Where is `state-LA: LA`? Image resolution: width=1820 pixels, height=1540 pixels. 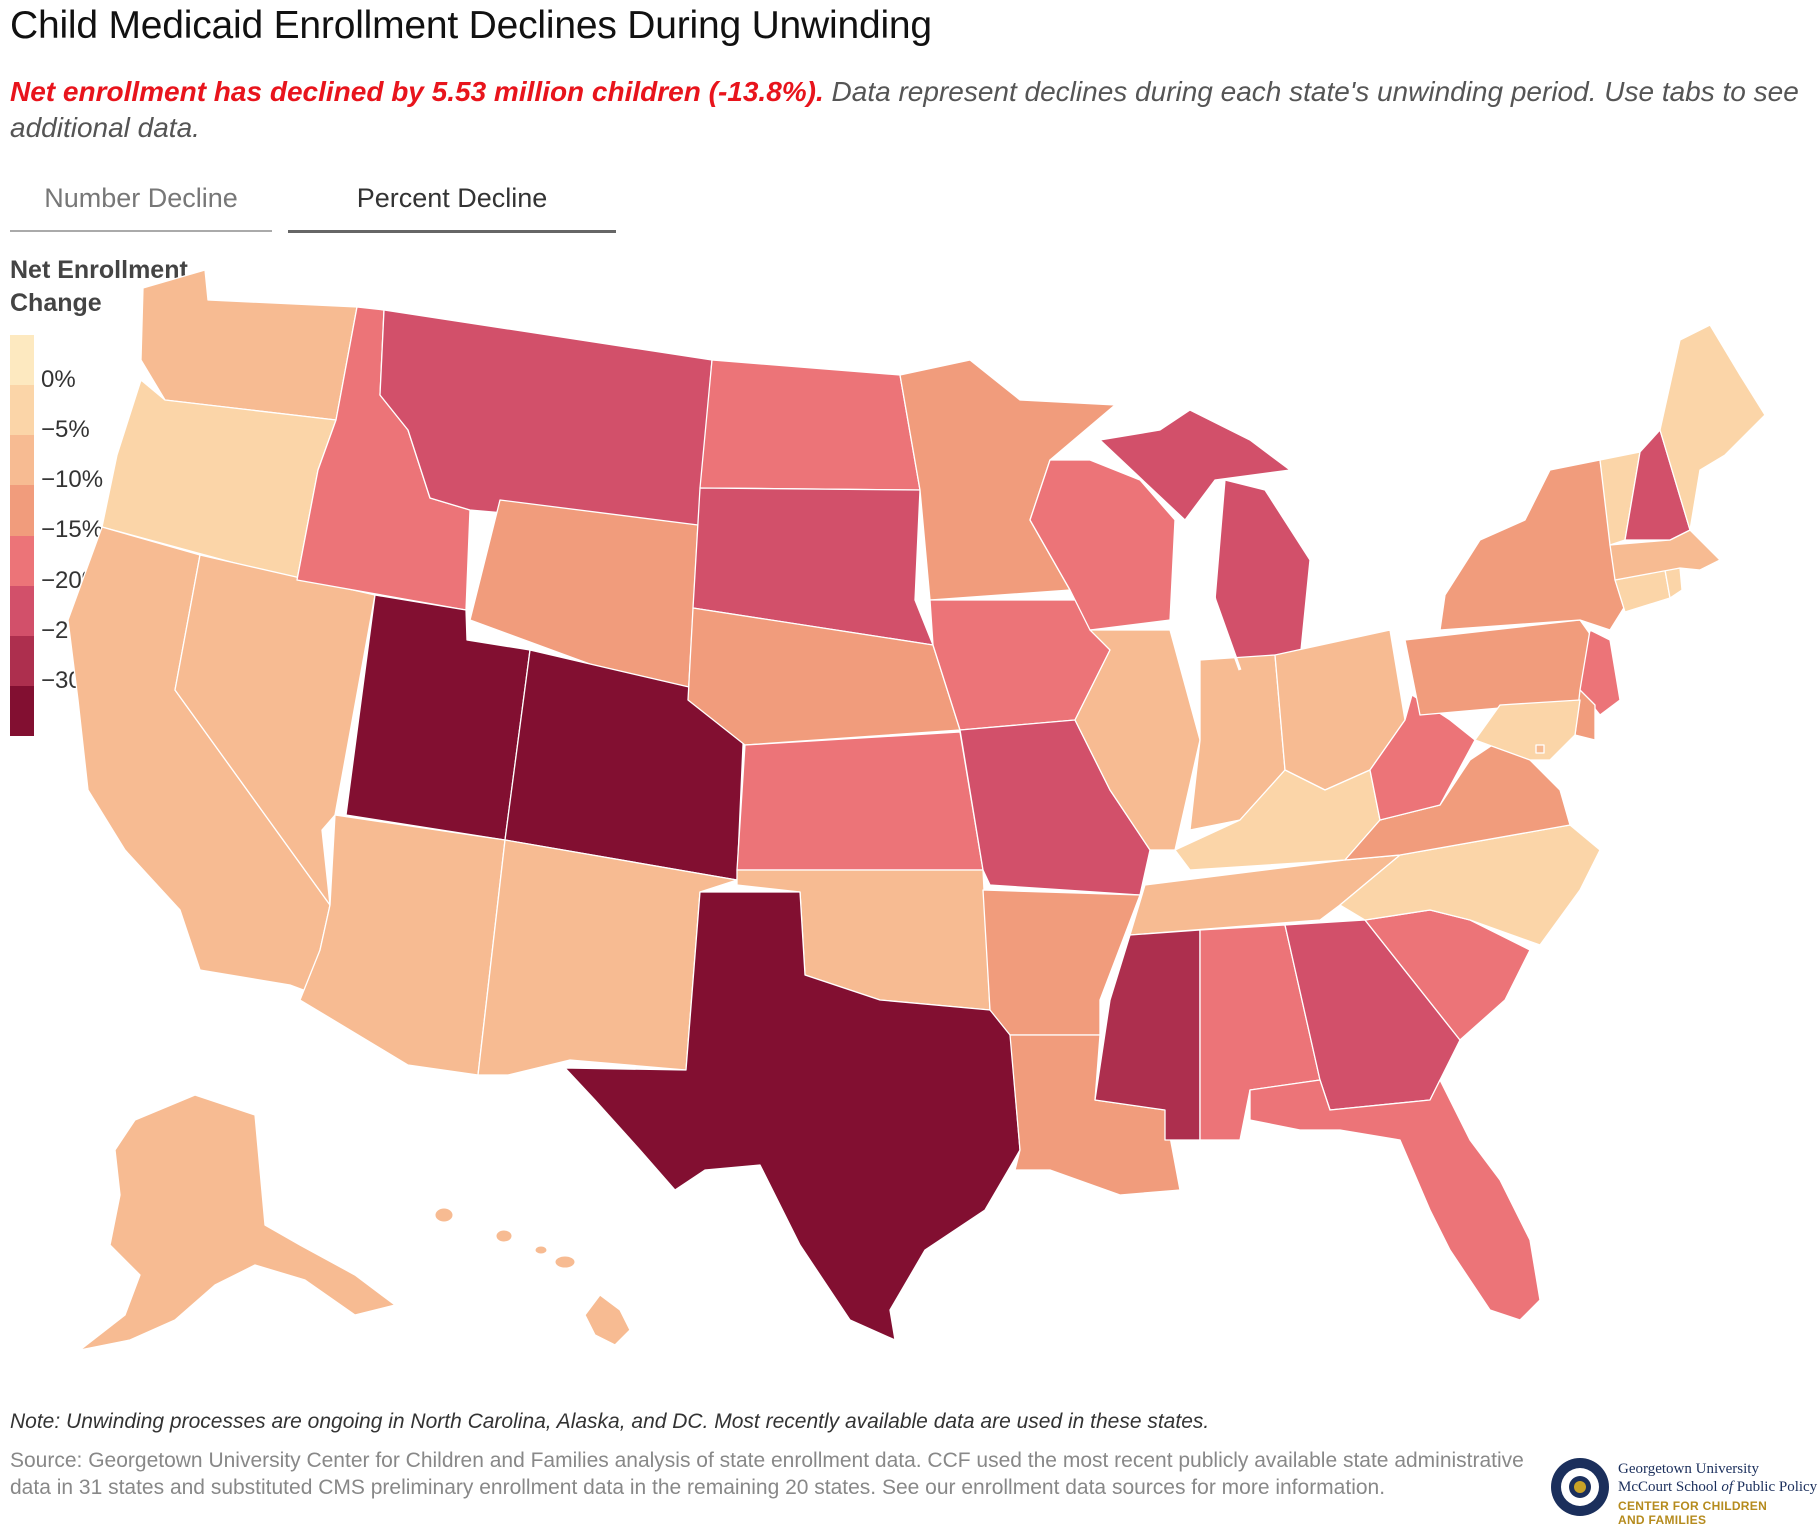
state-LA: LA is located at coordinates (1095, 1115).